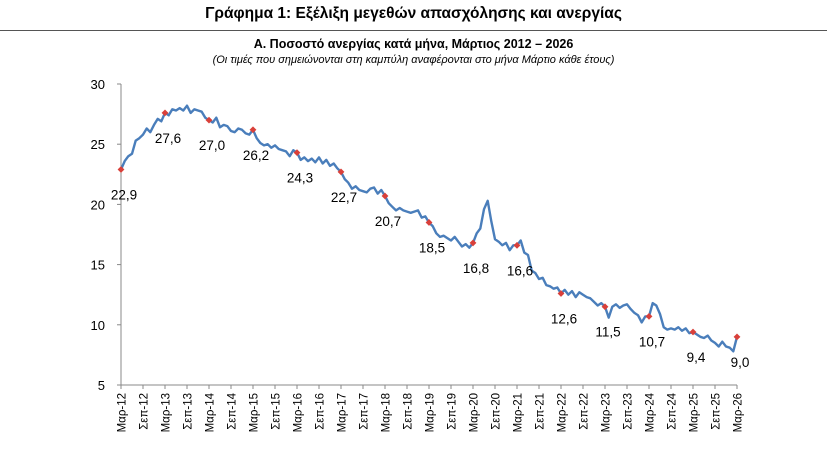 Image resolution: width=827 pixels, height=472 pixels. Describe the element at coordinates (365, 411) in the screenshot. I see `x-tick-label: Σεπ-17` at that location.